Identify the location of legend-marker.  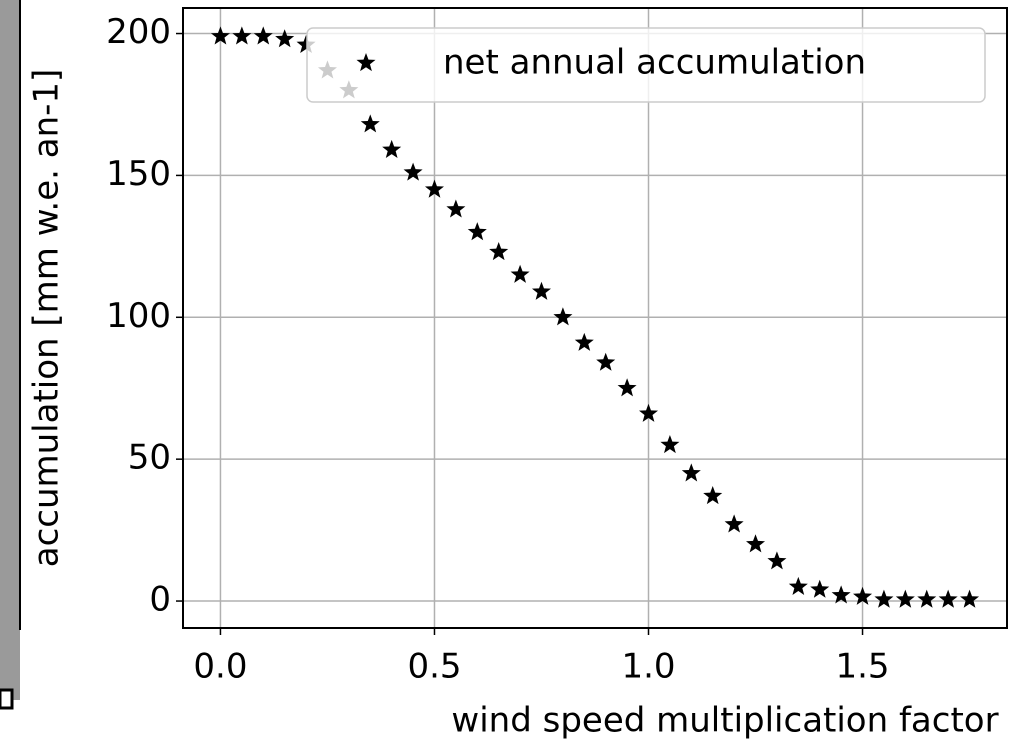
(366, 62).